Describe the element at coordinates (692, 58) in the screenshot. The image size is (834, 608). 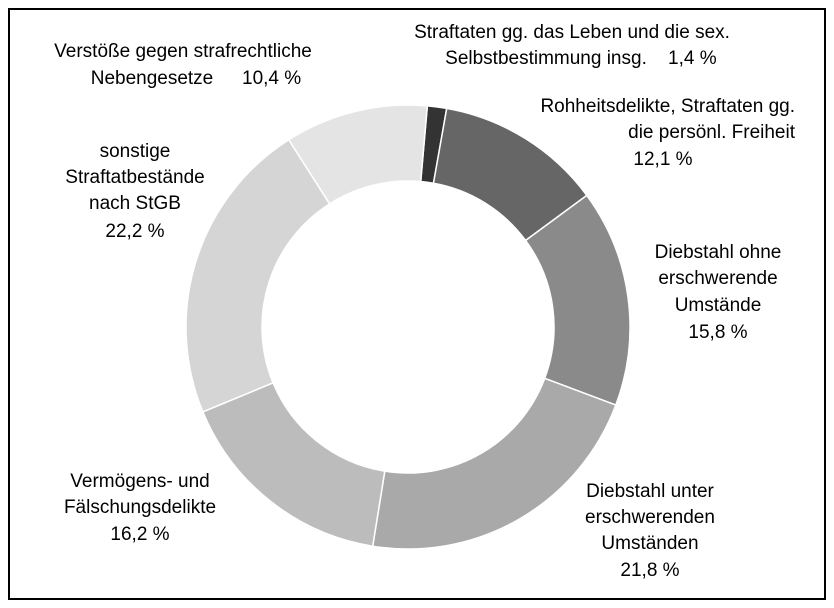
I see `value-label: 1,4 %` at that location.